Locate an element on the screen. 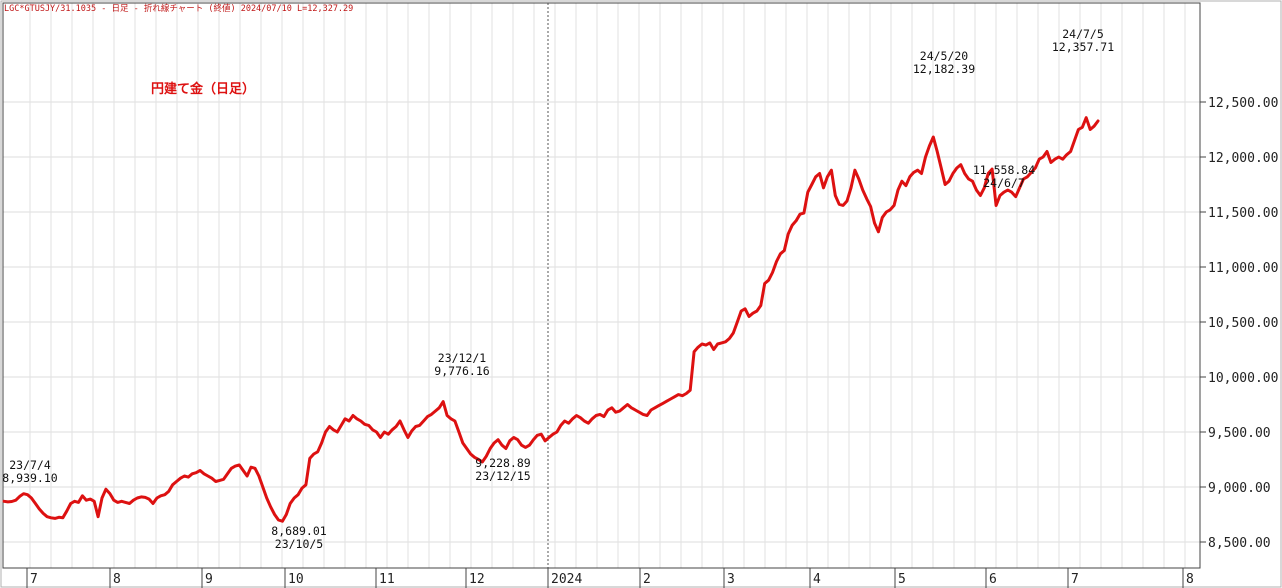  annotation-value: 9,228.89 is located at coordinates (502, 463).